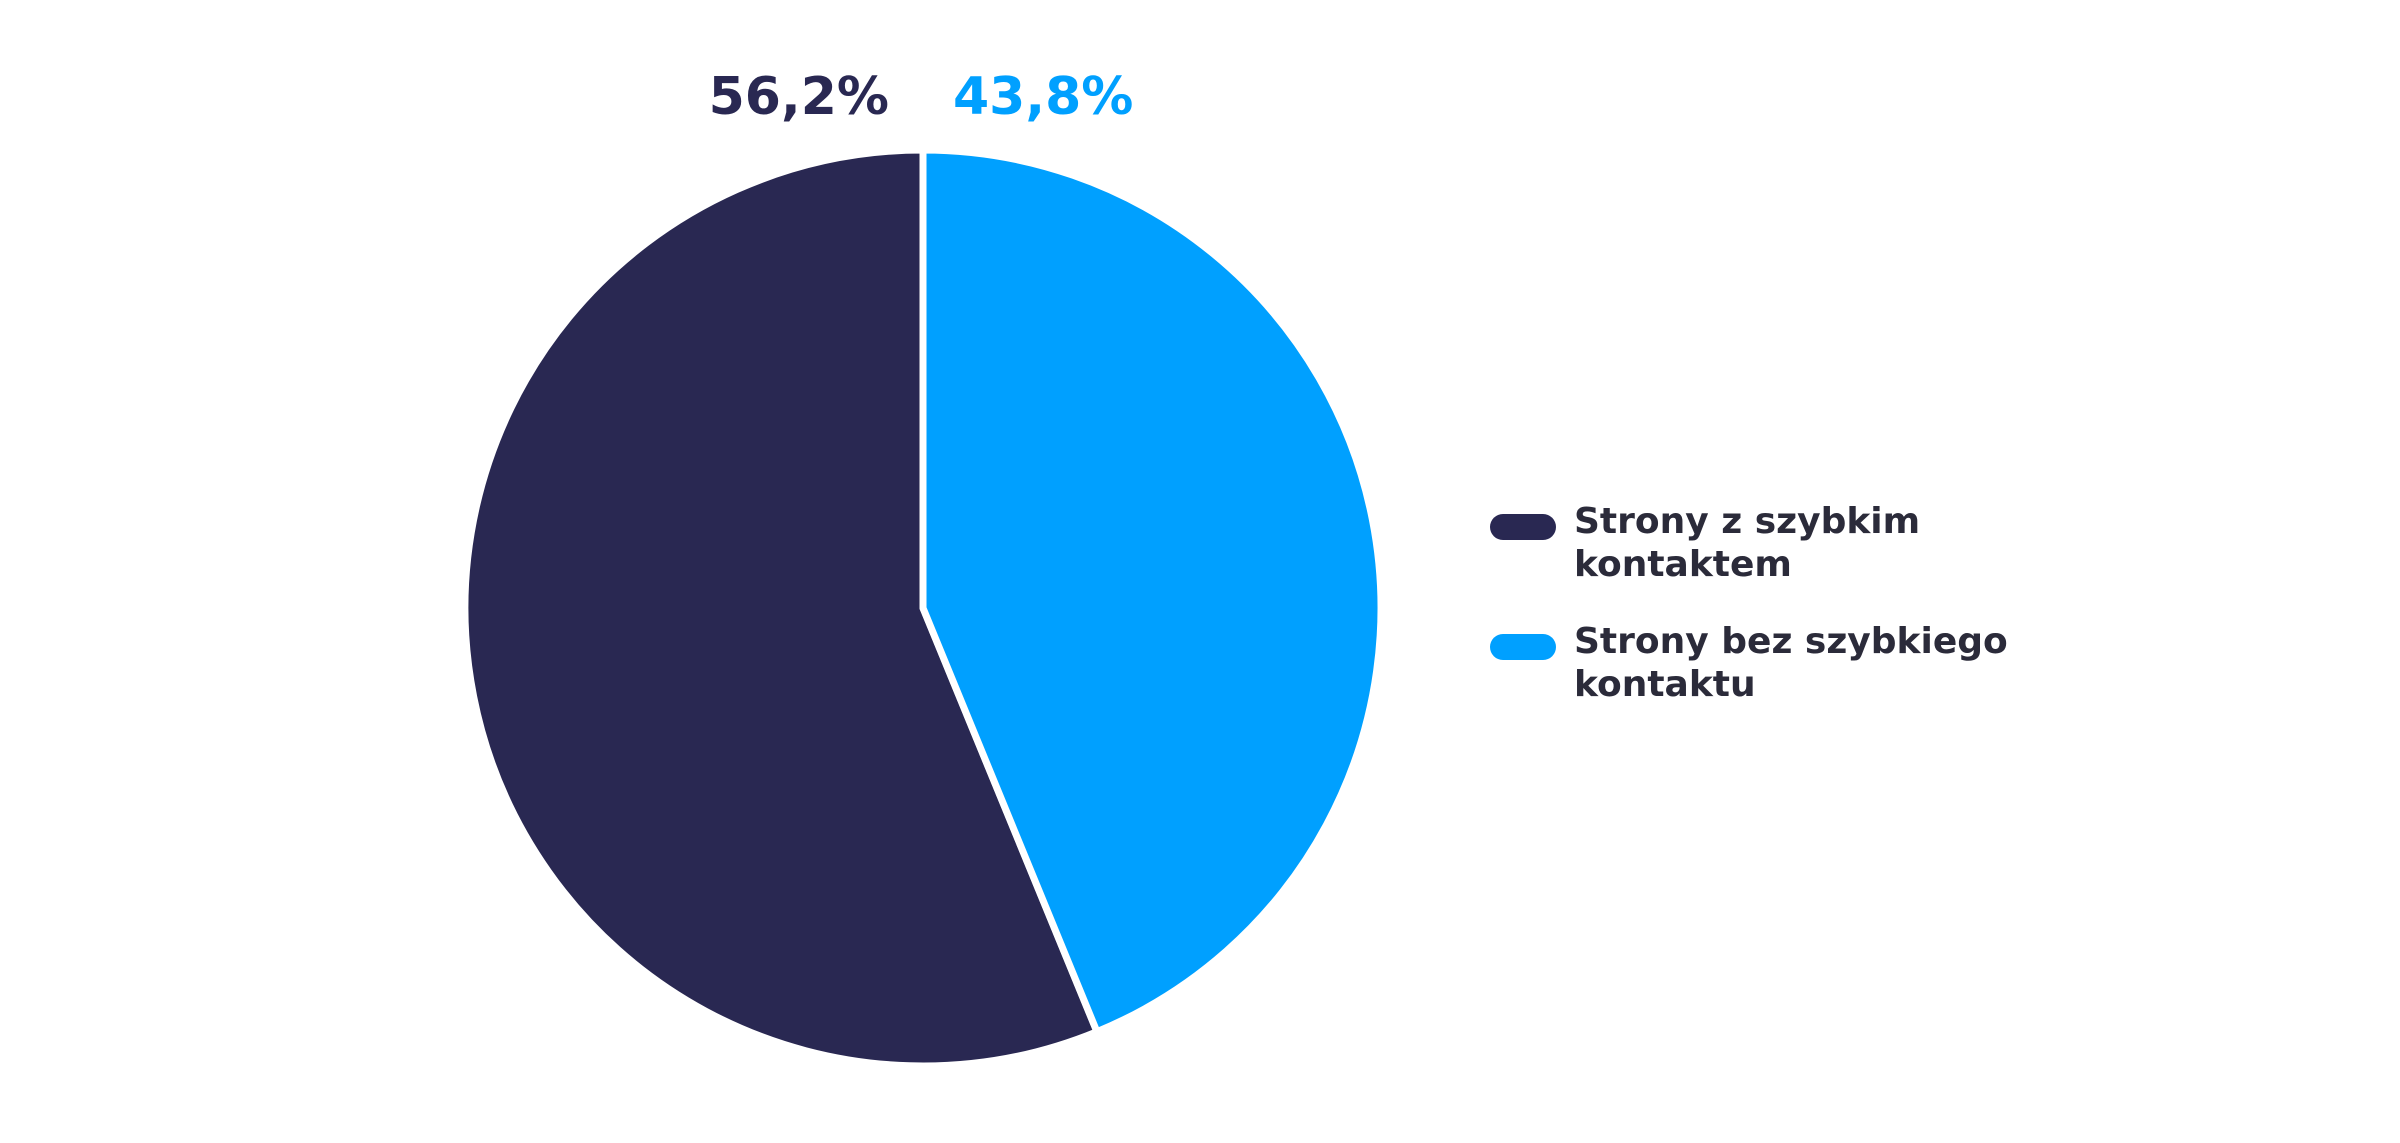 This screenshot has width=2400, height=1143. I want to click on legend-item: Strony bez szybkiego kontaktu, so click(1770, 663).